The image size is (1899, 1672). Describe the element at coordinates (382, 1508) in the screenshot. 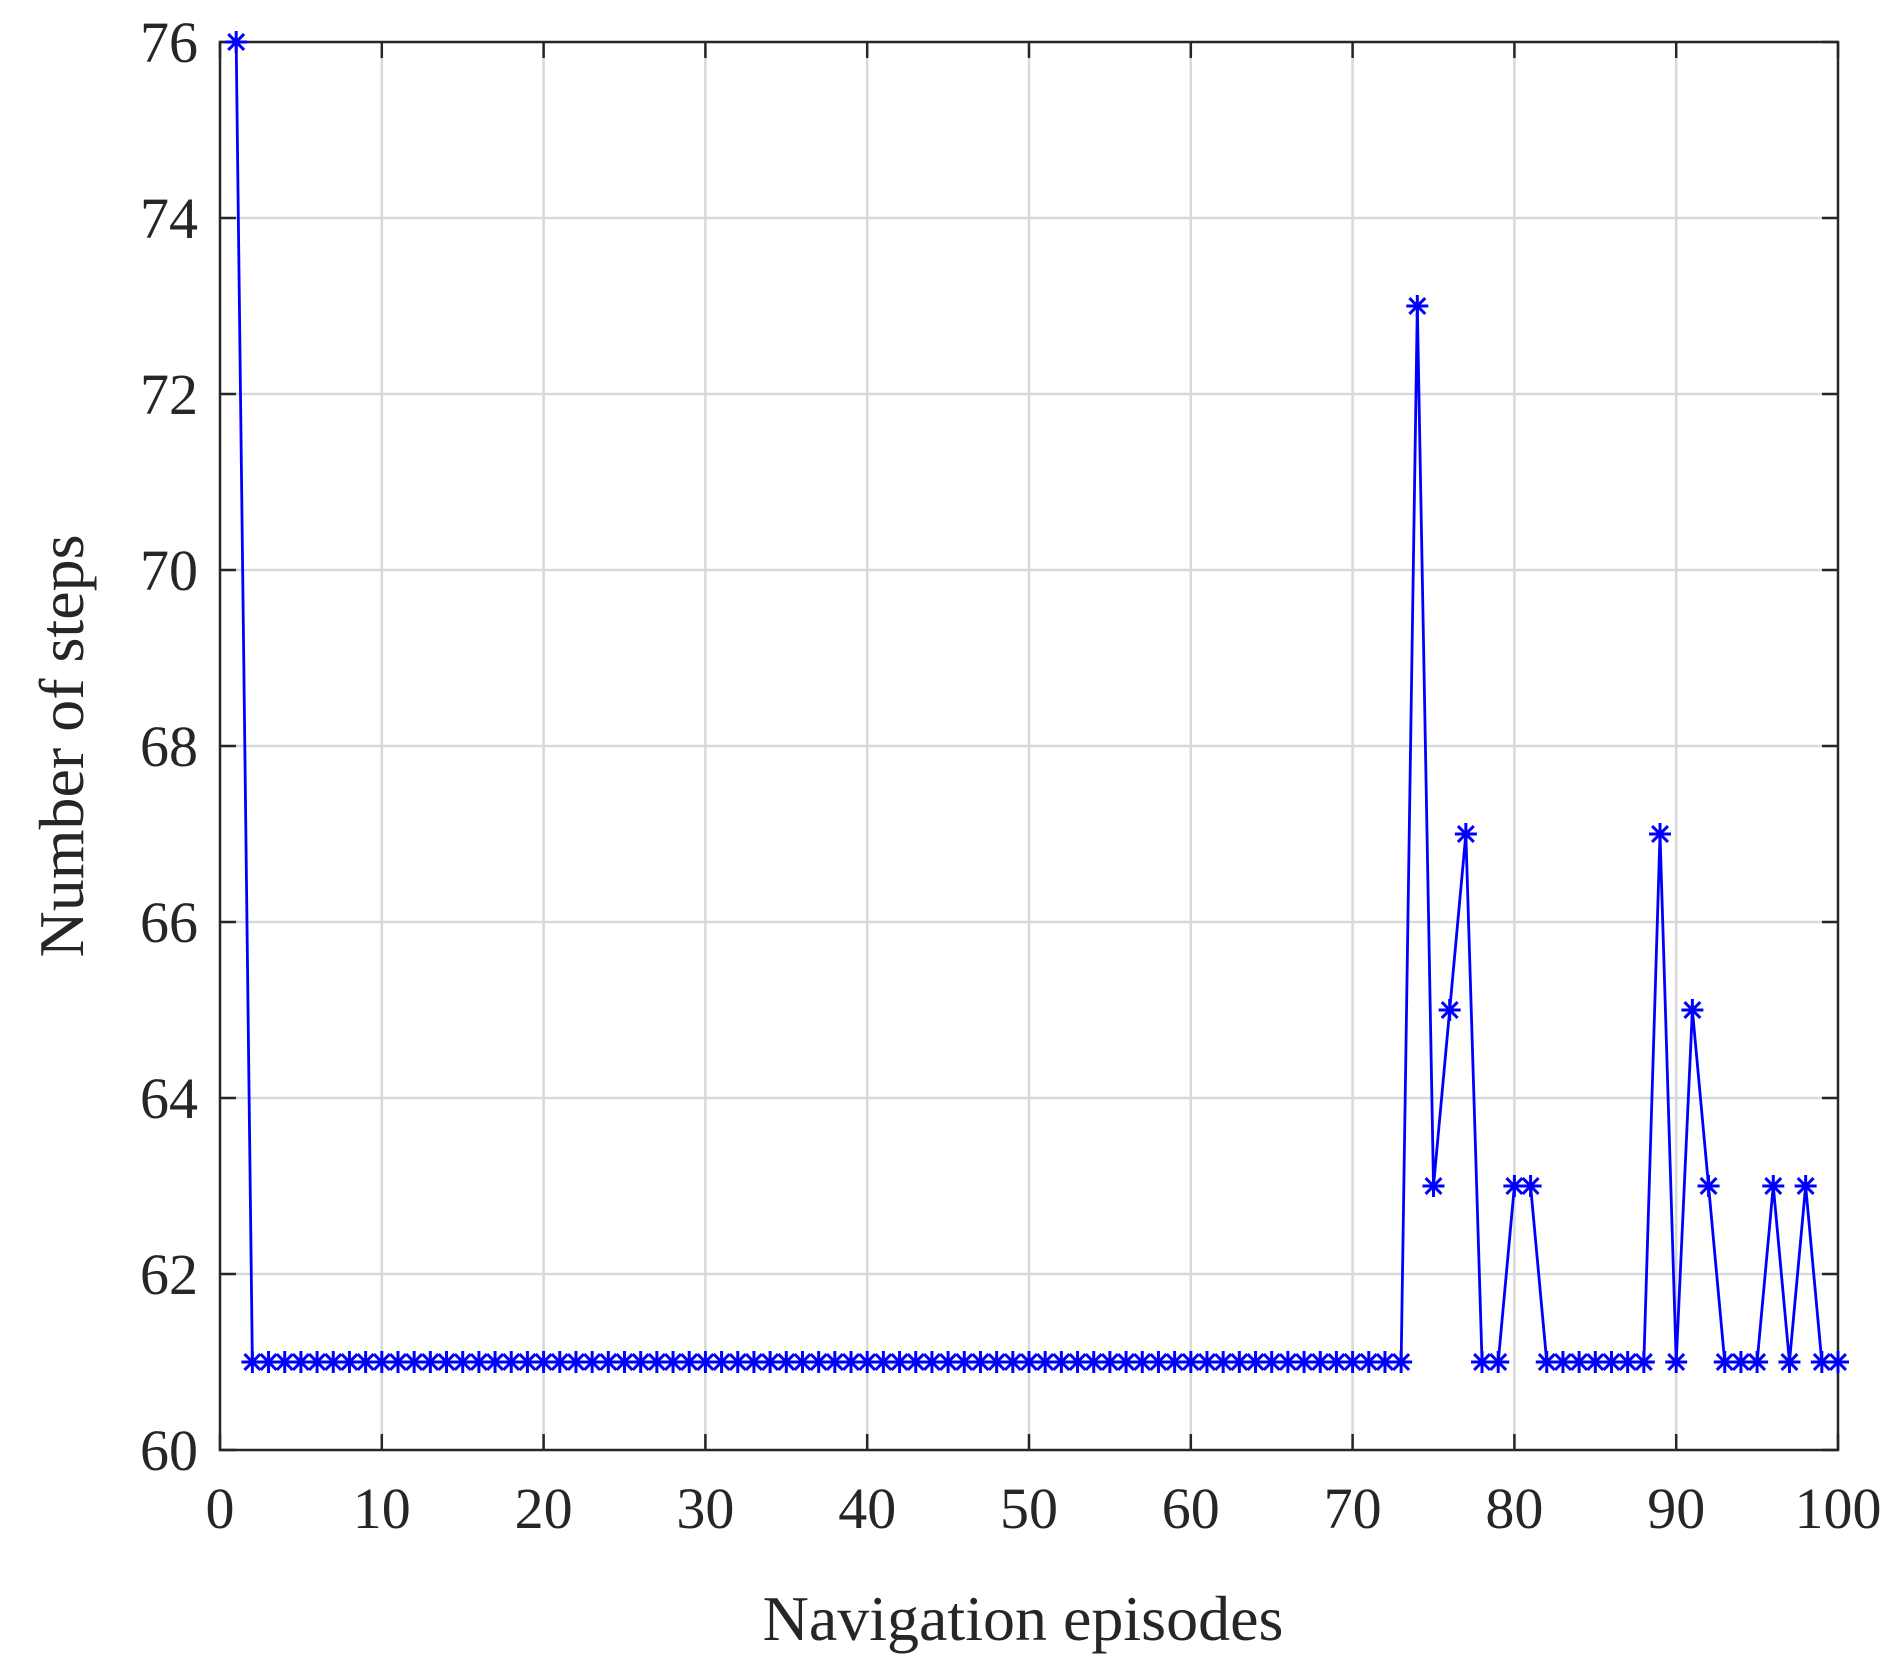

I see `x-tick-label: 10` at that location.